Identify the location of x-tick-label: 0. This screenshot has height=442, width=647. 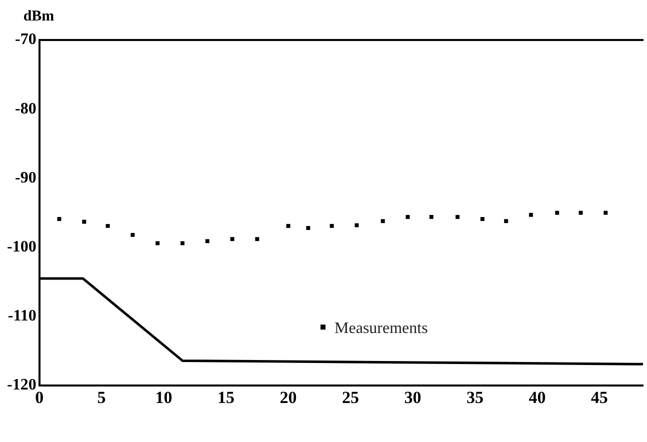
(39, 398).